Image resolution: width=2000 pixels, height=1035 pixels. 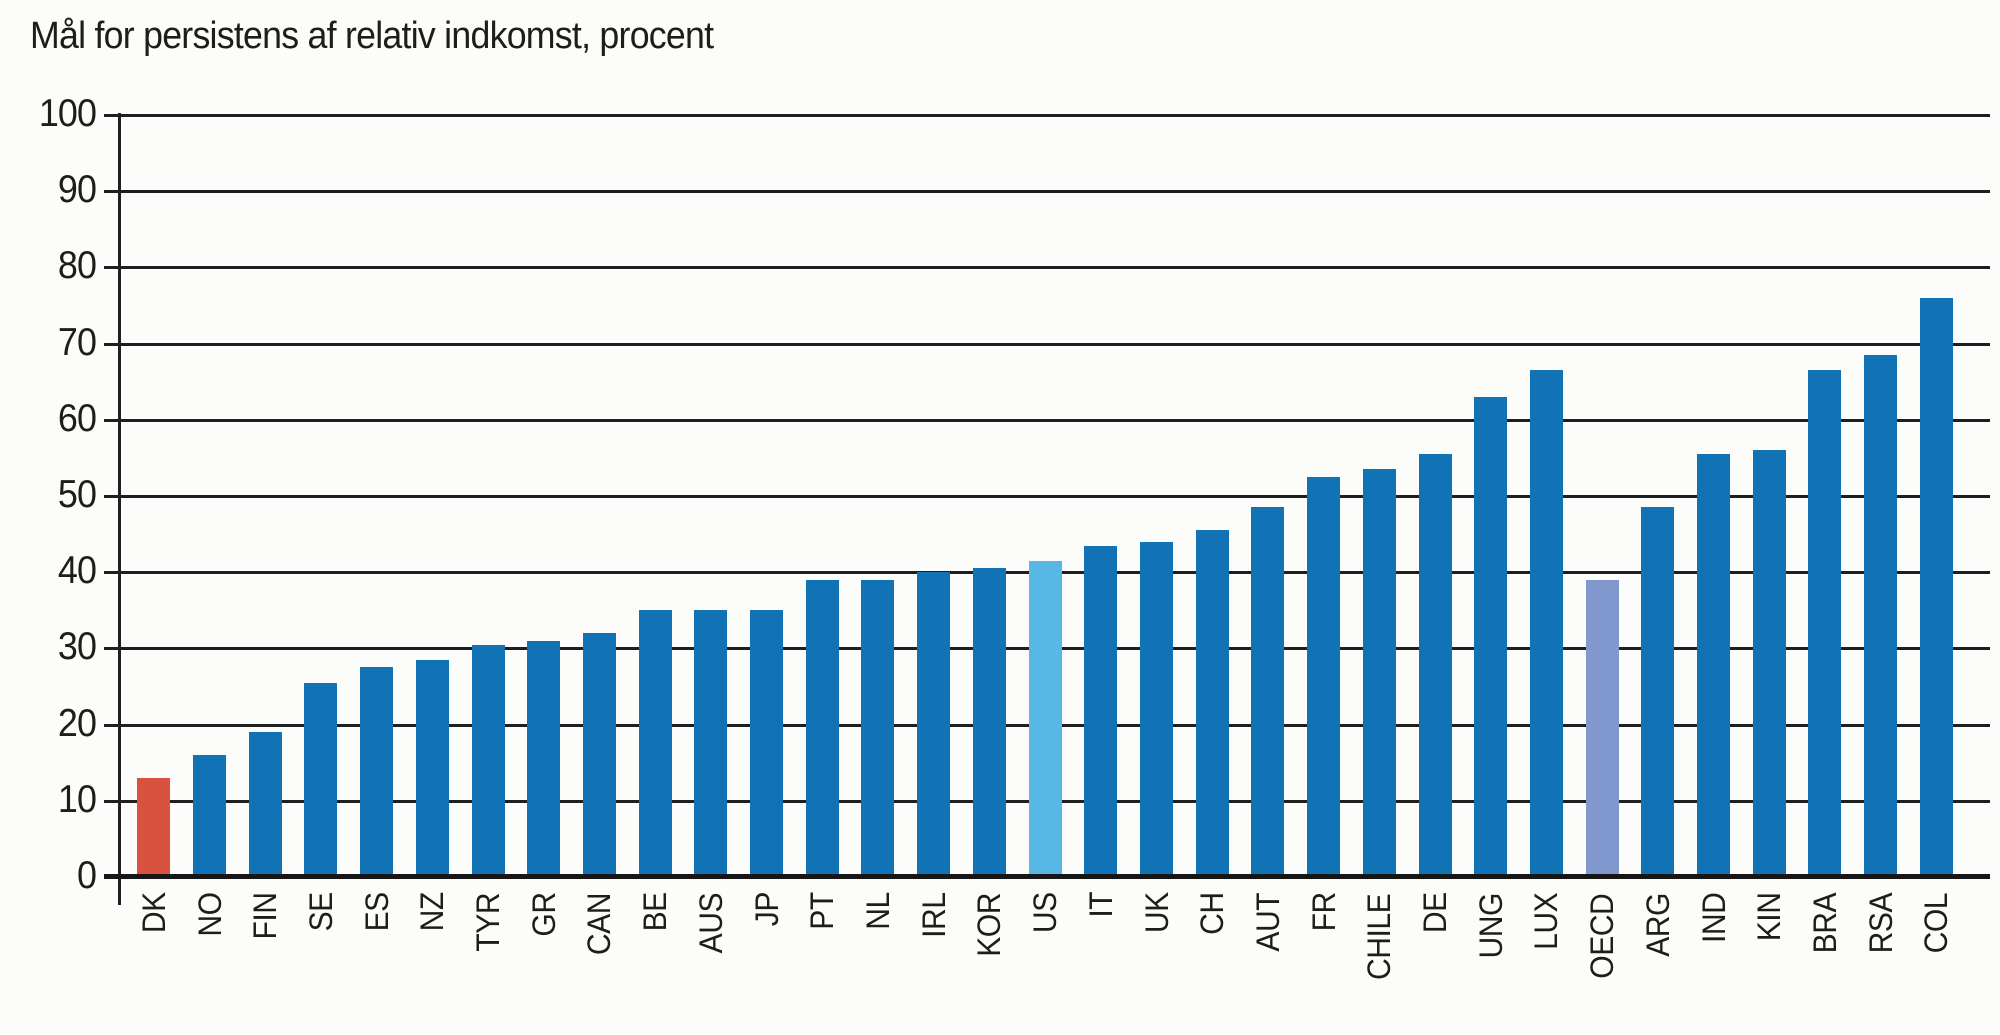 I want to click on x-label-cell-DE: DE, so click(x=1435, y=963).